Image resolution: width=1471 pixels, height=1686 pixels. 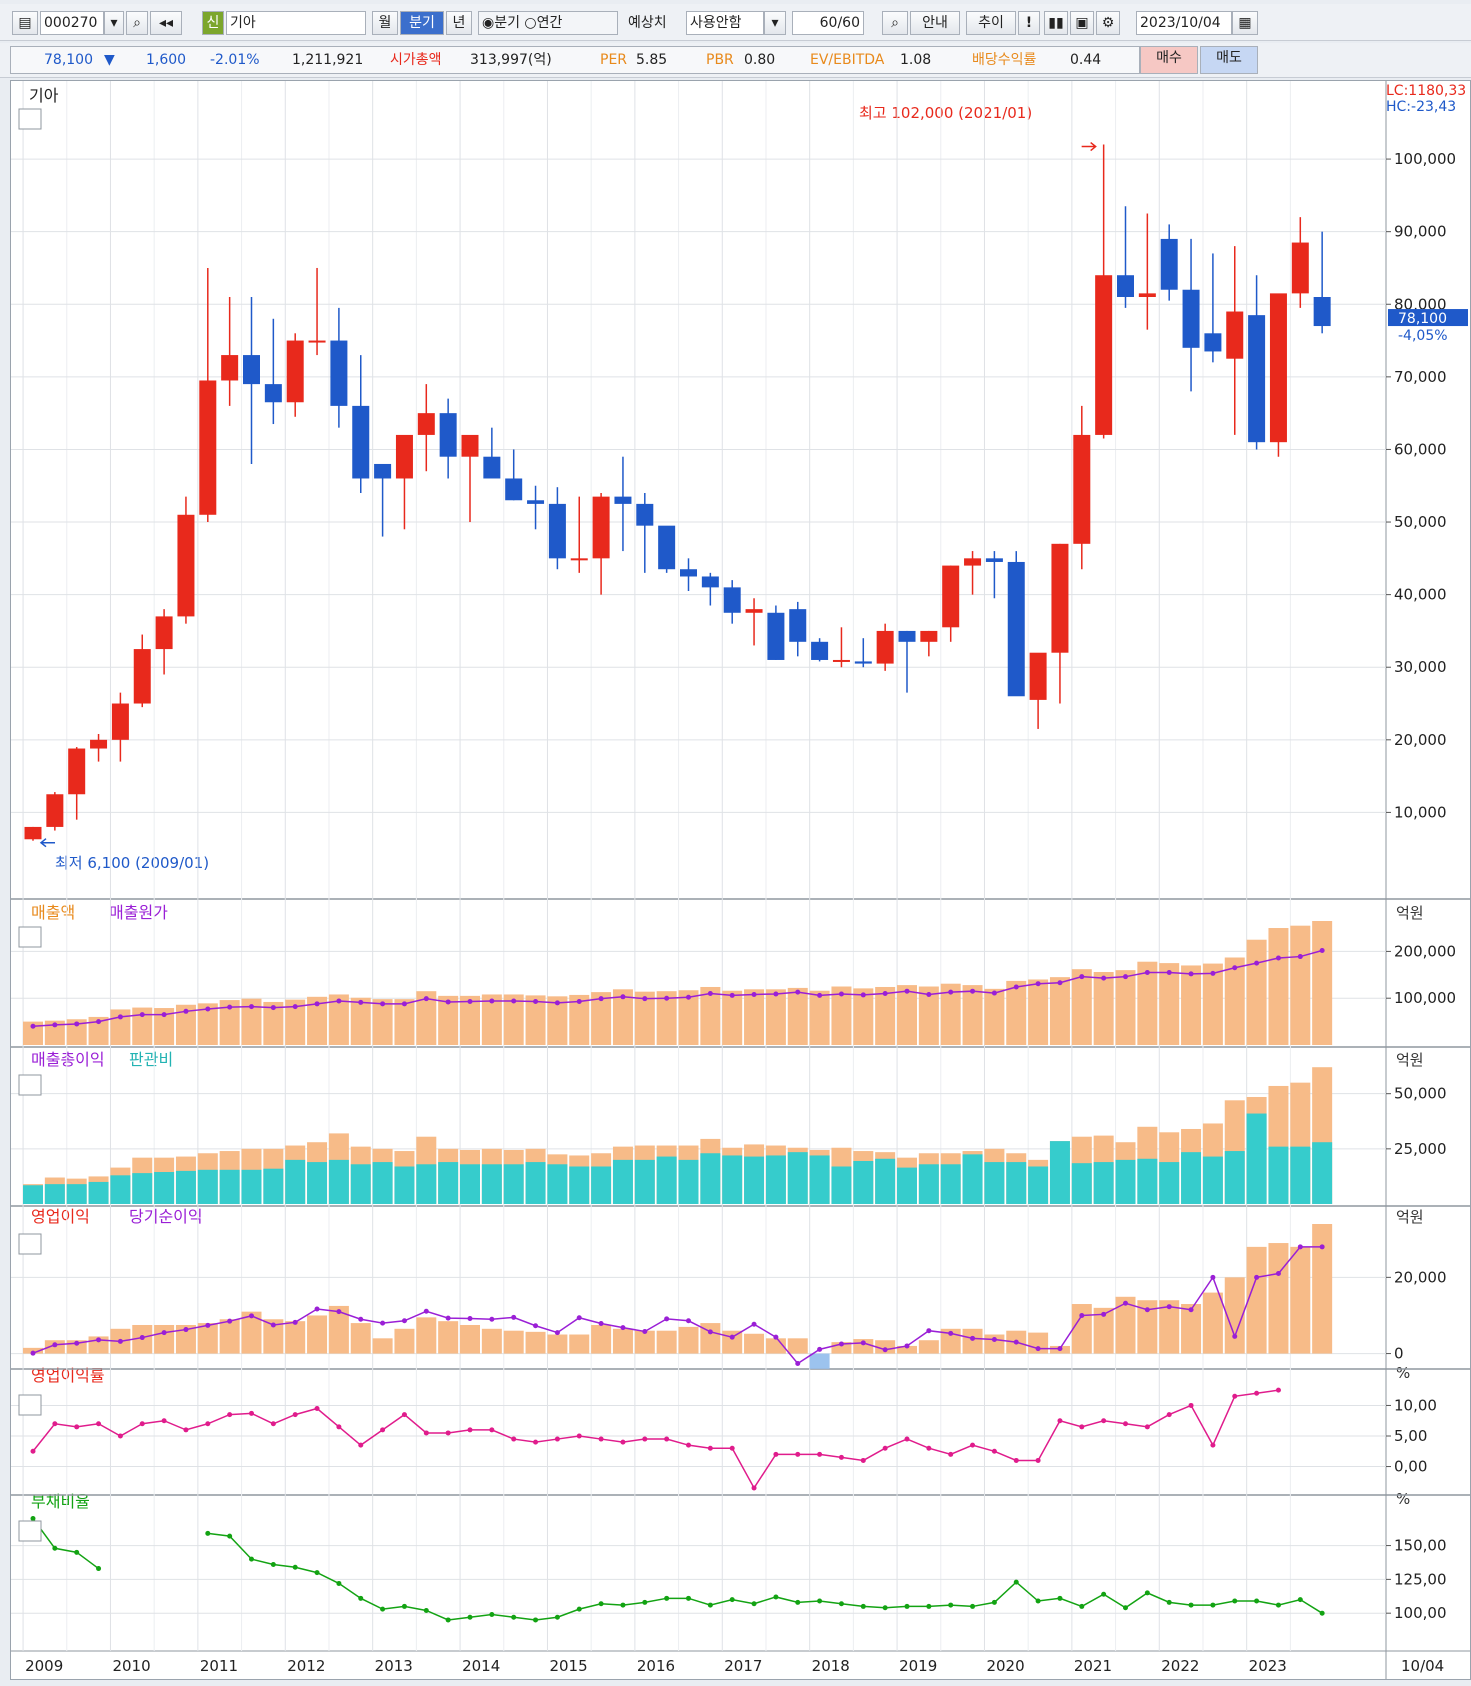 What do you see at coordinates (677, 1305) in the screenshot?
I see `net-income-line` at bounding box center [677, 1305].